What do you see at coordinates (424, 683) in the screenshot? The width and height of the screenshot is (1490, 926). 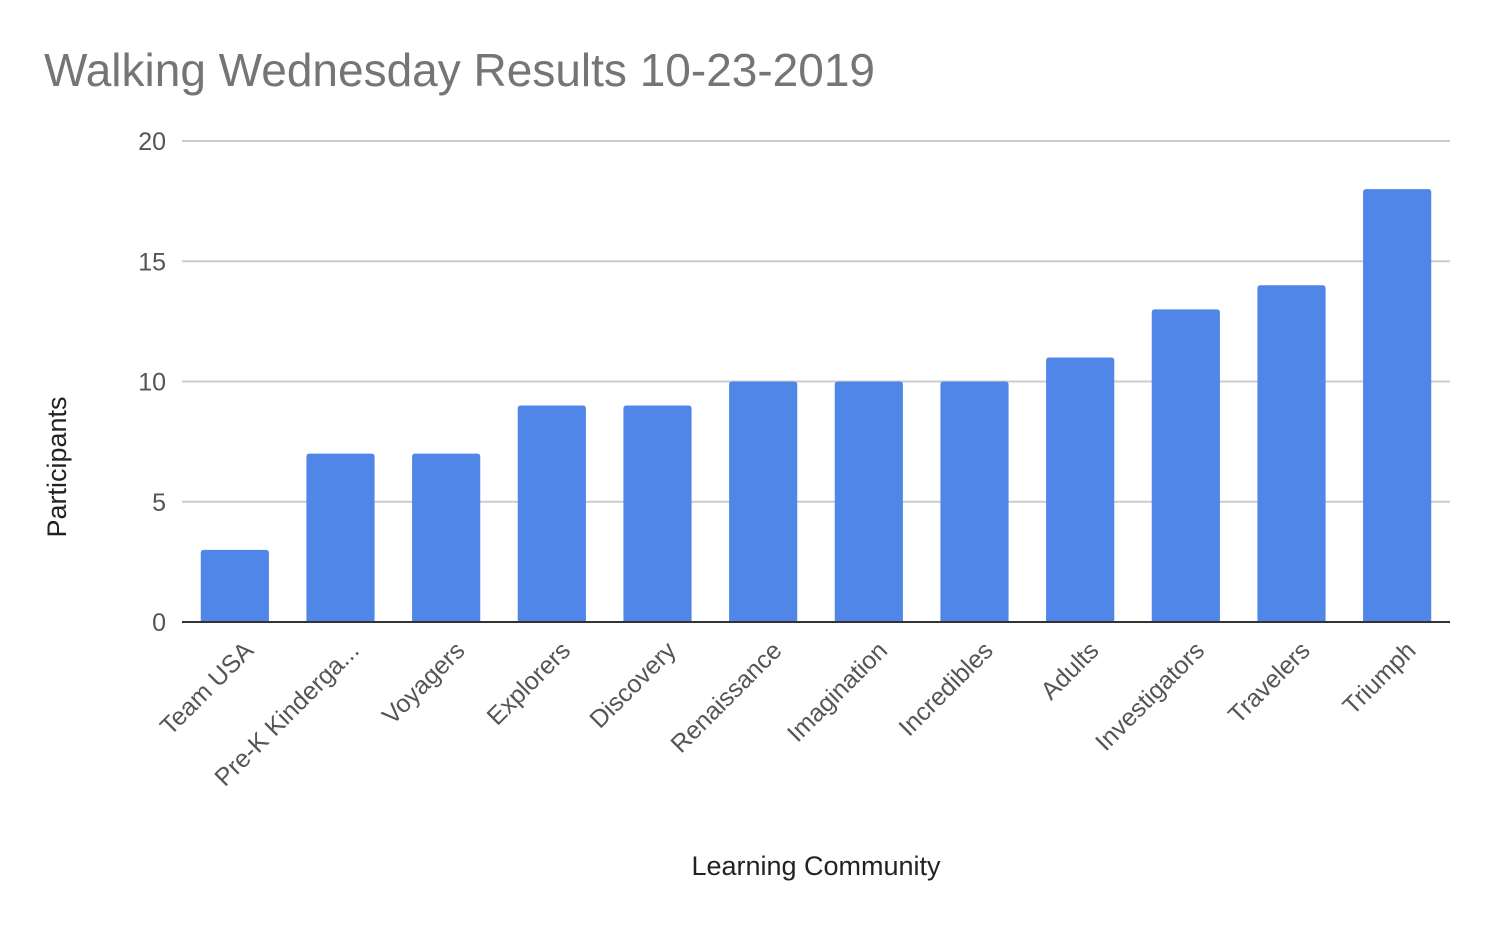 I see `x-category-label: Voyagers` at bounding box center [424, 683].